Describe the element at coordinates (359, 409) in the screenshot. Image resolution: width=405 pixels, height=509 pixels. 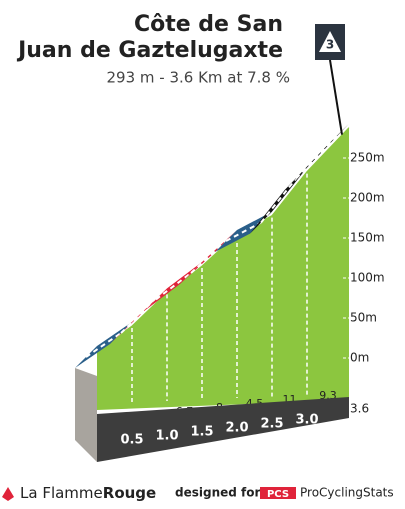
I see `x-tick-label: 3.6` at that location.